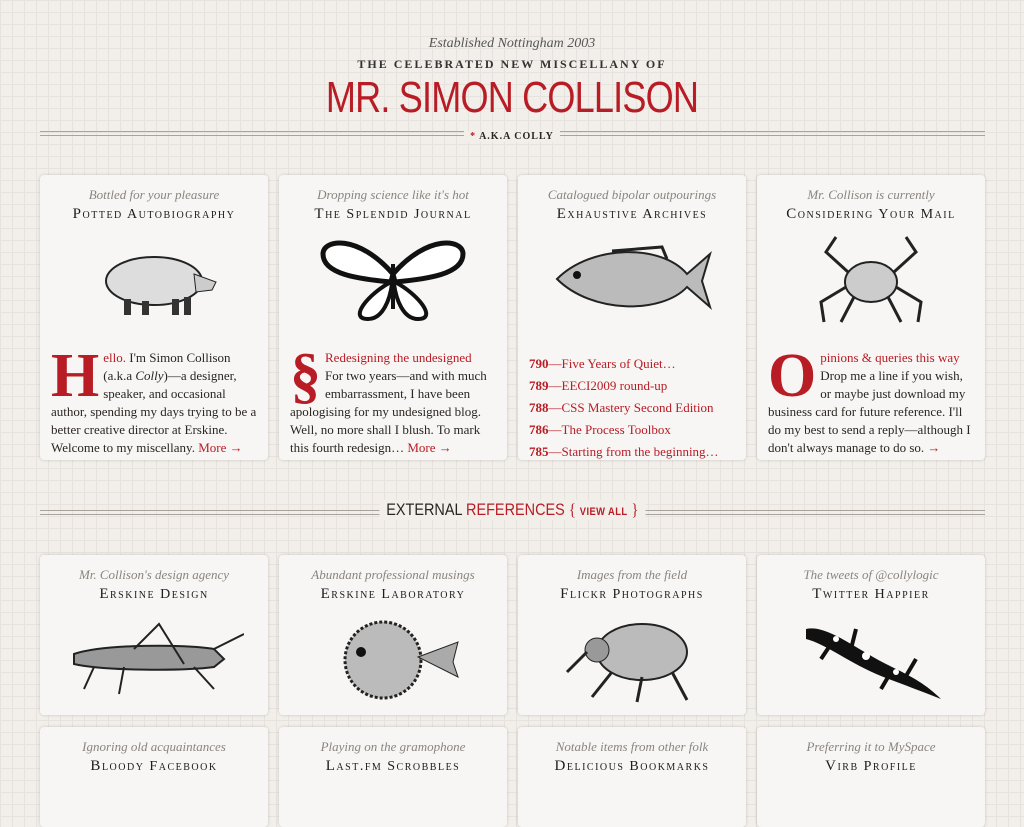 The image size is (1024, 827). I want to click on drop-cap: O, so click(792, 376).